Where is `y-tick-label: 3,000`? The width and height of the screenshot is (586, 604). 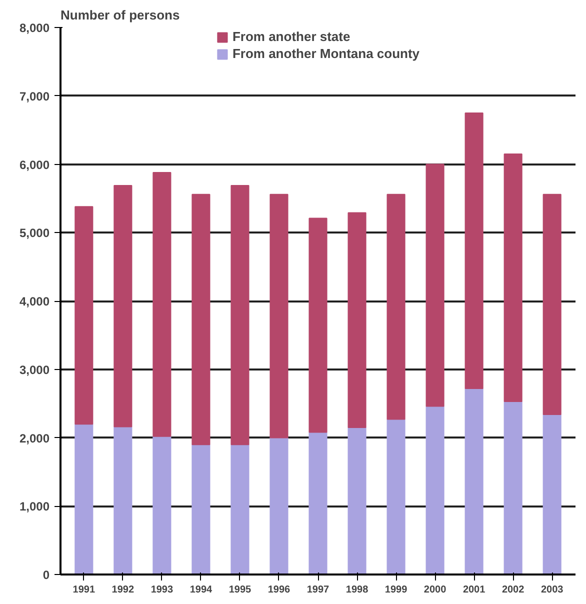 y-tick-label: 3,000 is located at coordinates (34, 369).